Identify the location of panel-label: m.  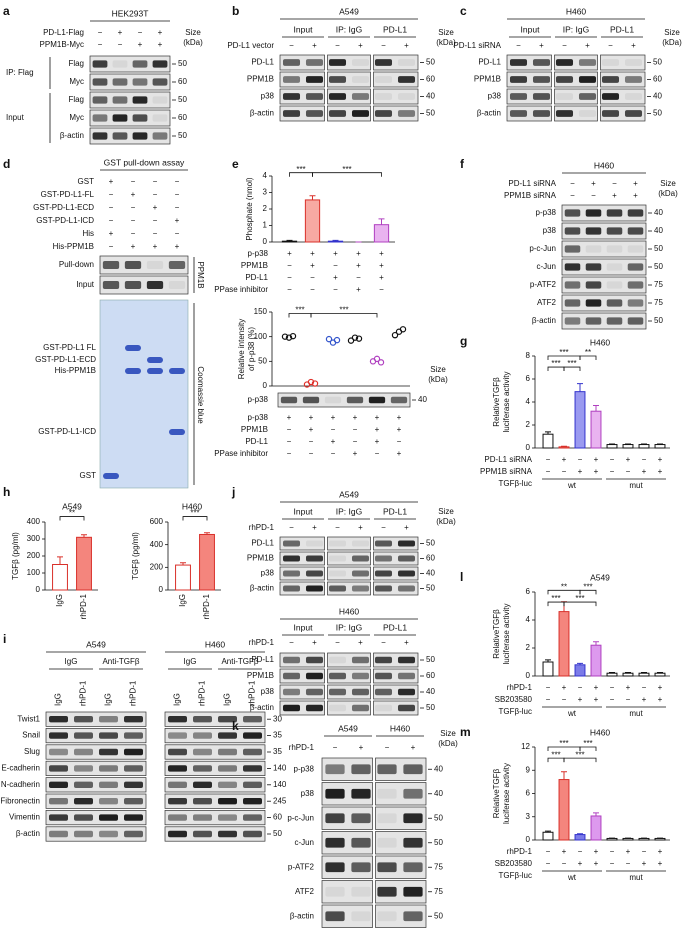
(465, 732).